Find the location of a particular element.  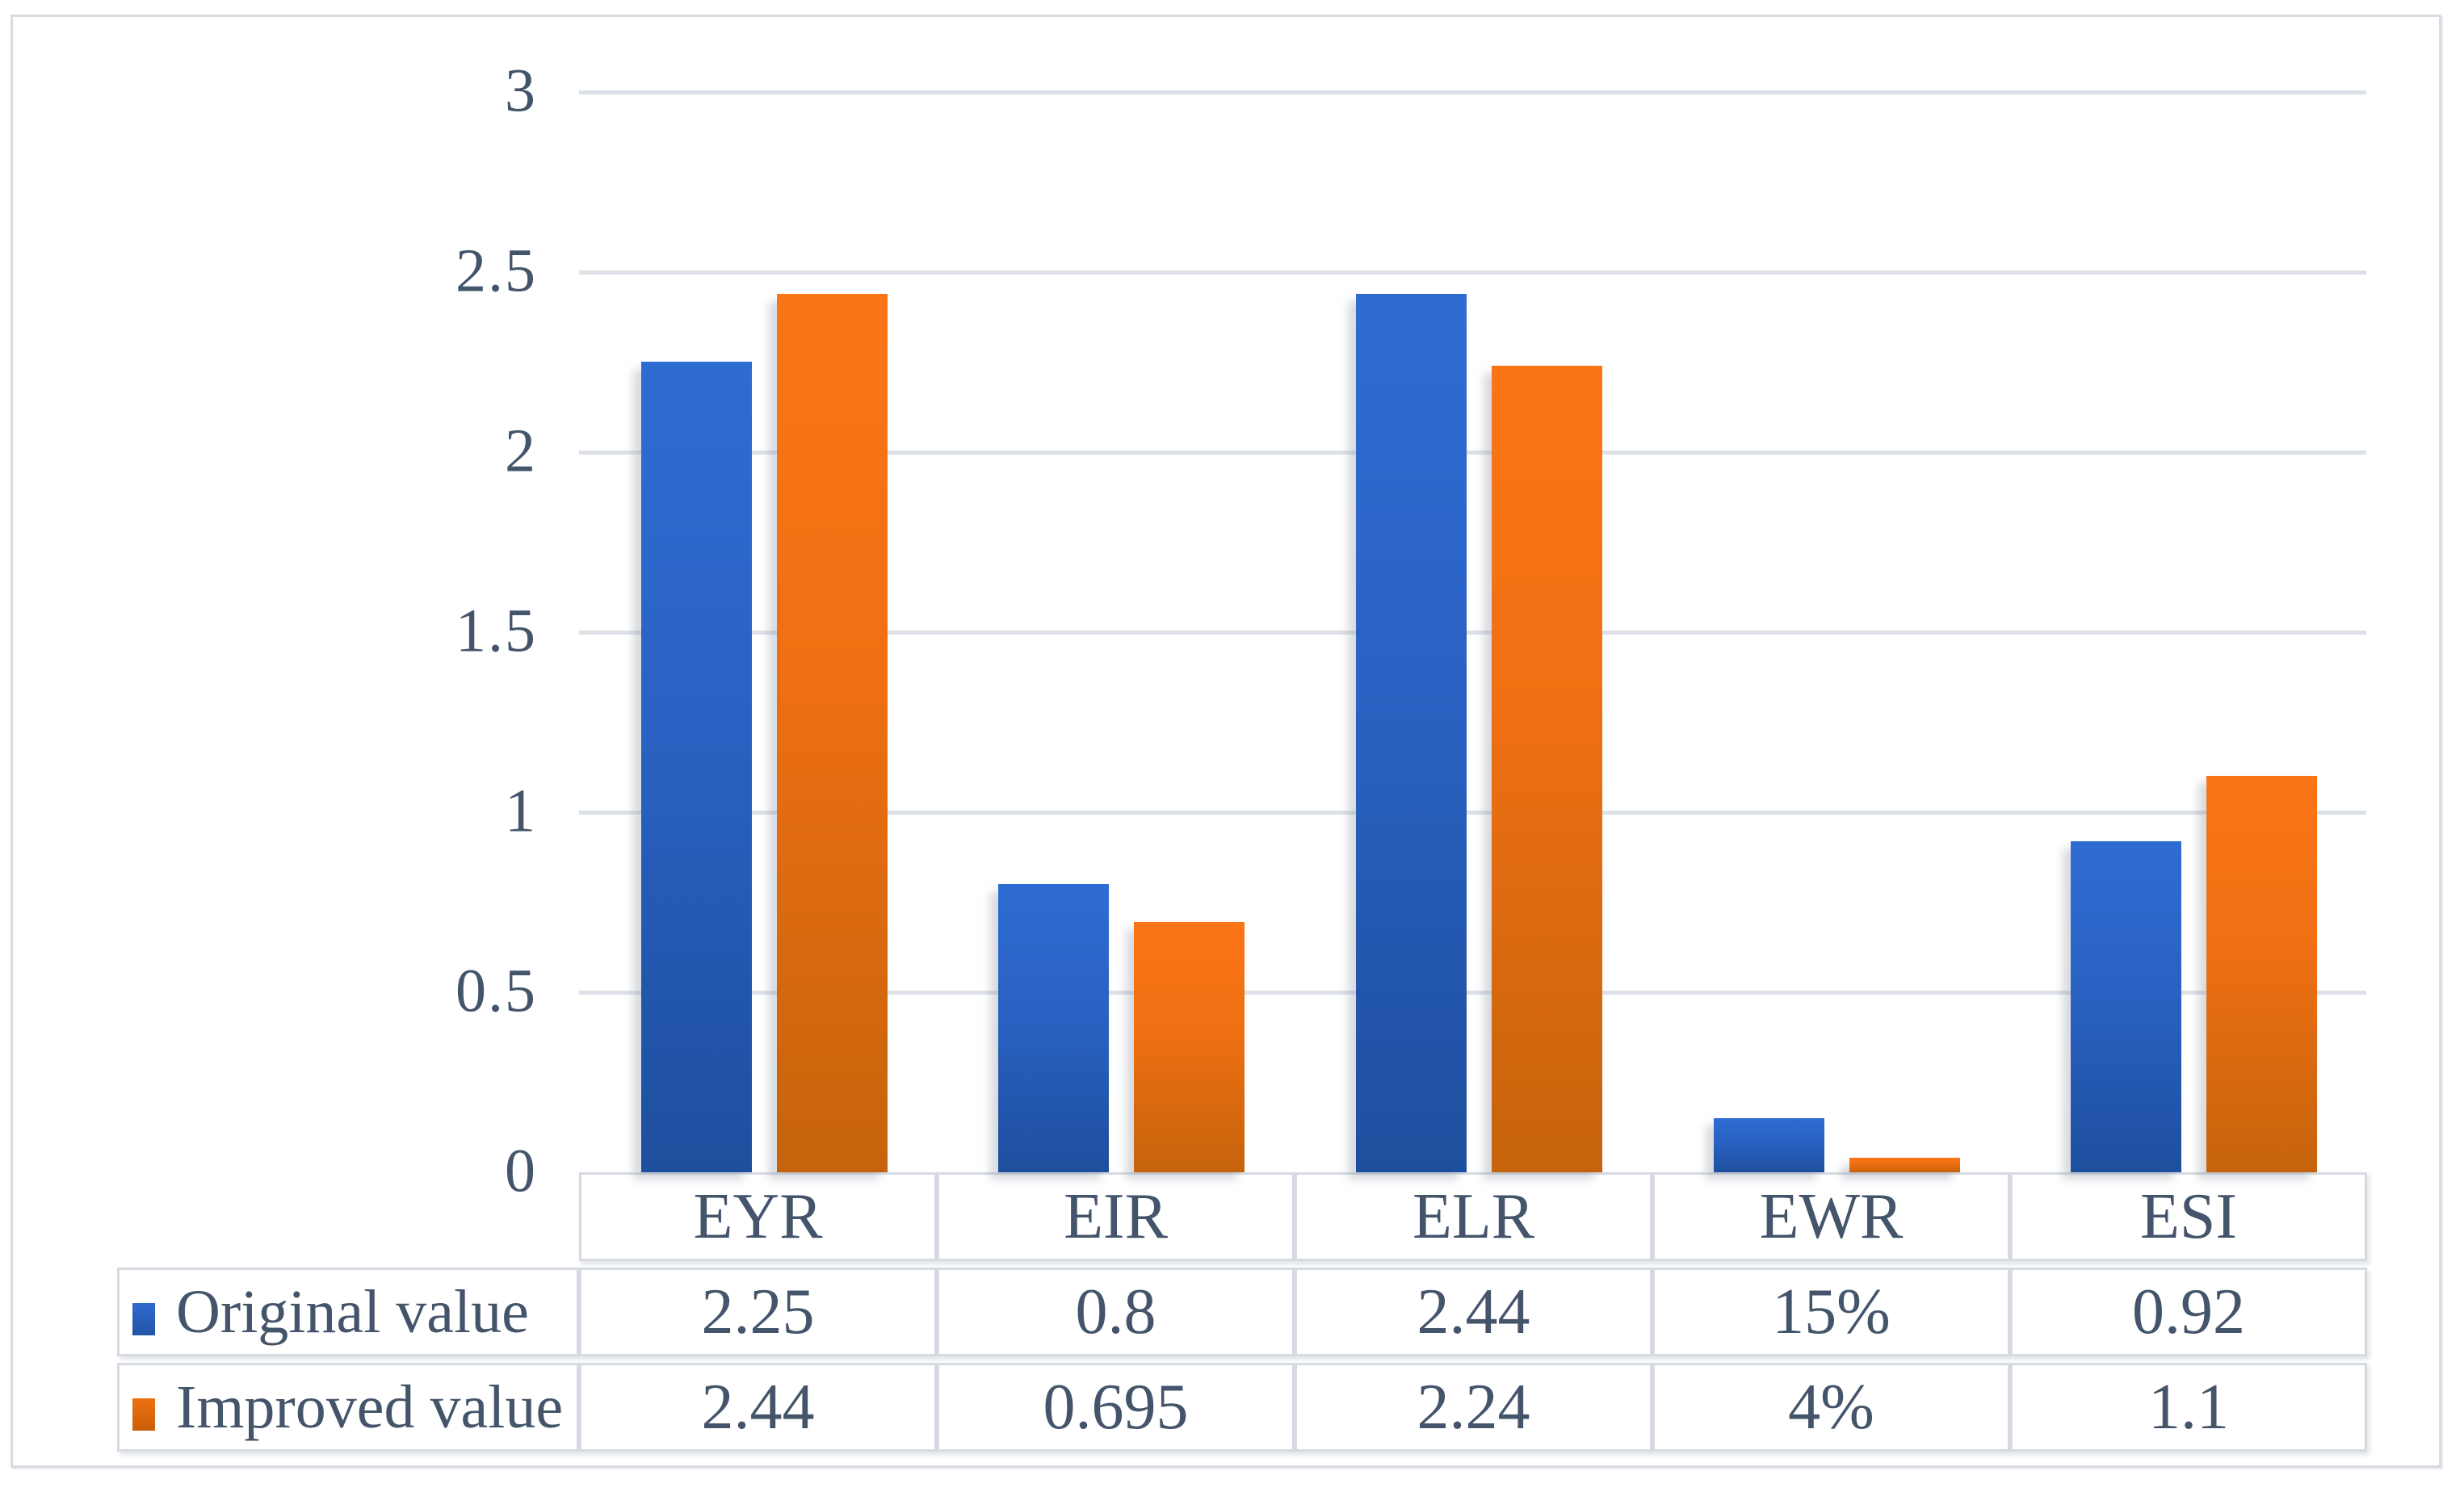

y-axis-tick-label: 0 is located at coordinates (521, 1171).